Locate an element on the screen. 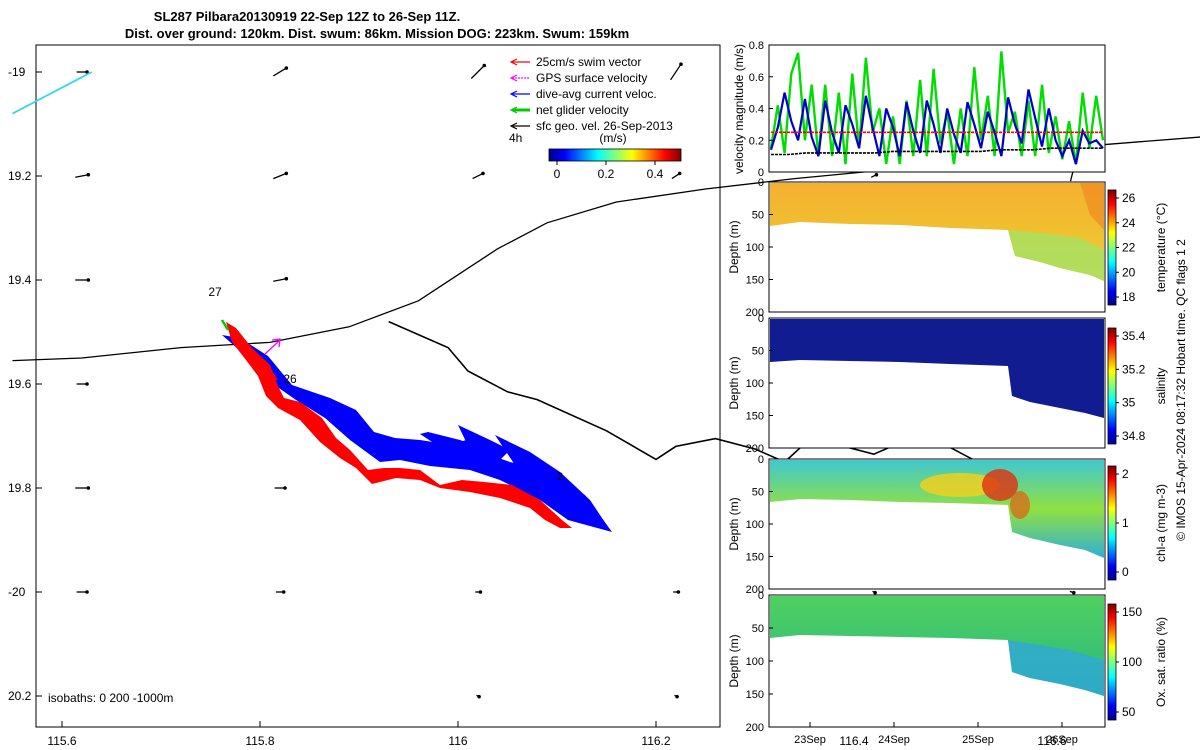 The width and height of the screenshot is (1200, 750). chl-maximum-layer is located at coordinates (960, 485).